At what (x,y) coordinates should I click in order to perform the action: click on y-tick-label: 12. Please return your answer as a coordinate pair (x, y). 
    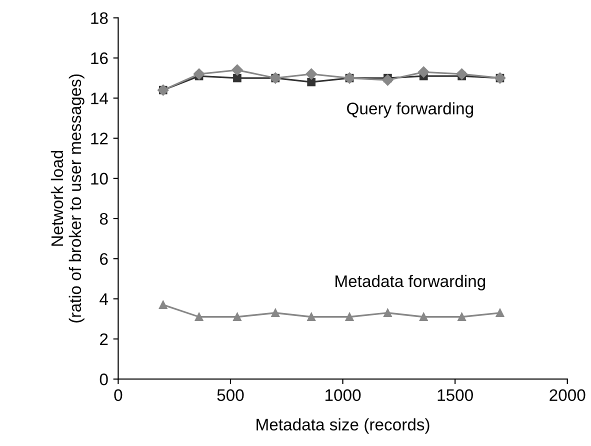
    Looking at the image, I should click on (99, 138).